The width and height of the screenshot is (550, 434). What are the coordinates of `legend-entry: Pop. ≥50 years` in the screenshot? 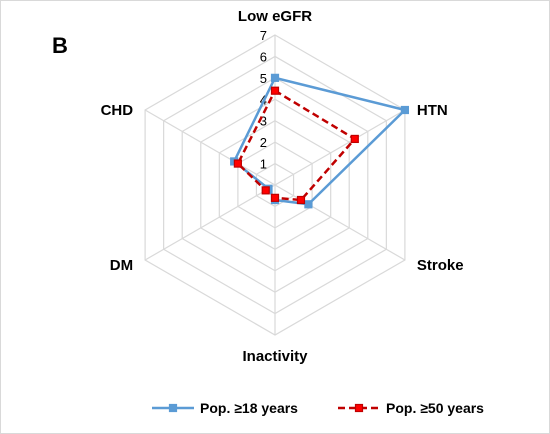 It's located at (435, 408).